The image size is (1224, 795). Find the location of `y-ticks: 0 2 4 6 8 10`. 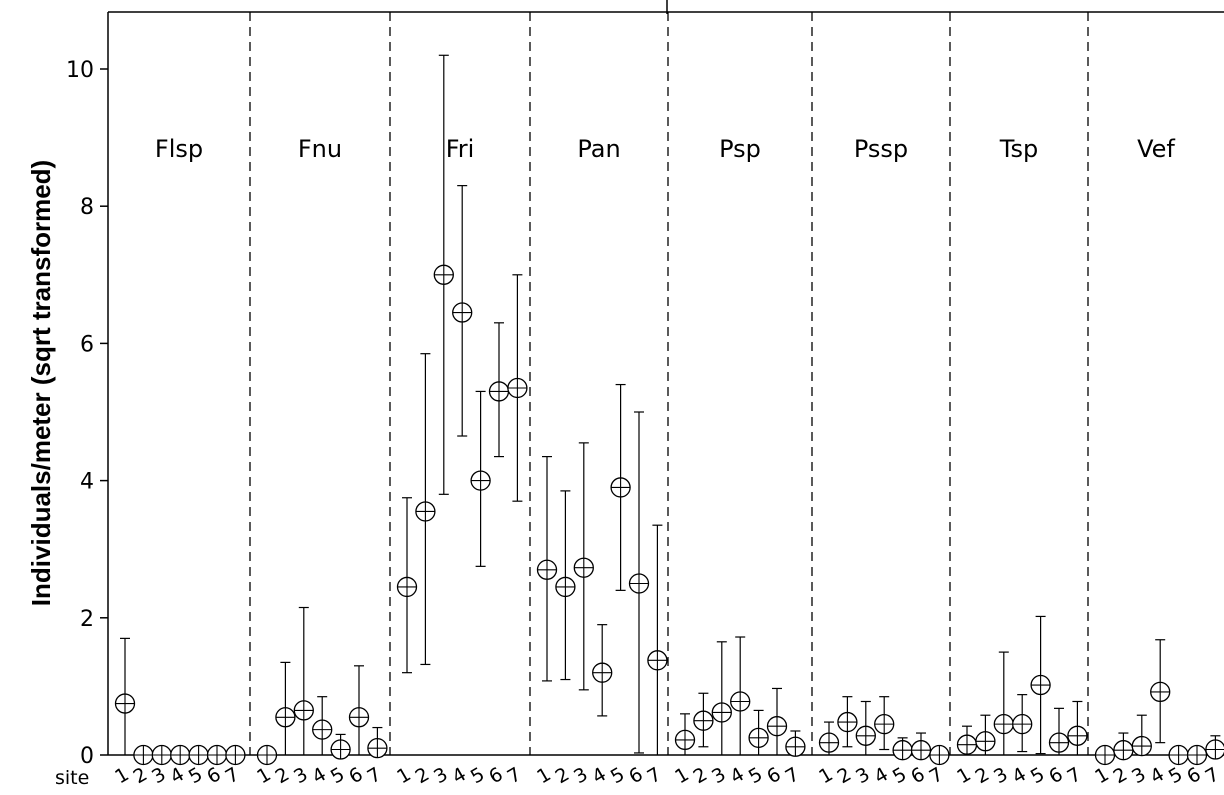

y-ticks: 0 2 4 6 8 10 is located at coordinates (87, 413).